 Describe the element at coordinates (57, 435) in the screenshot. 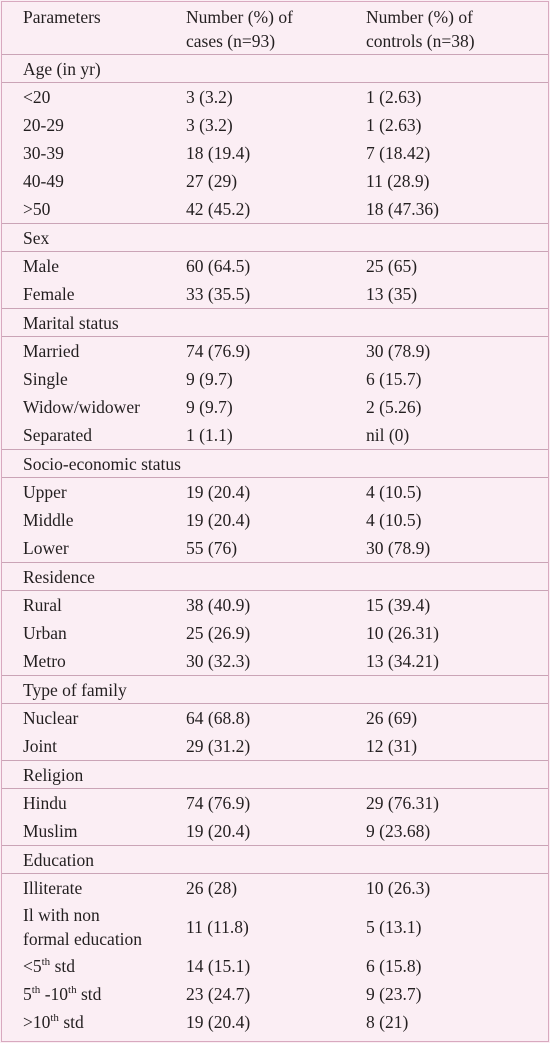

I see `row-label: Separated` at that location.